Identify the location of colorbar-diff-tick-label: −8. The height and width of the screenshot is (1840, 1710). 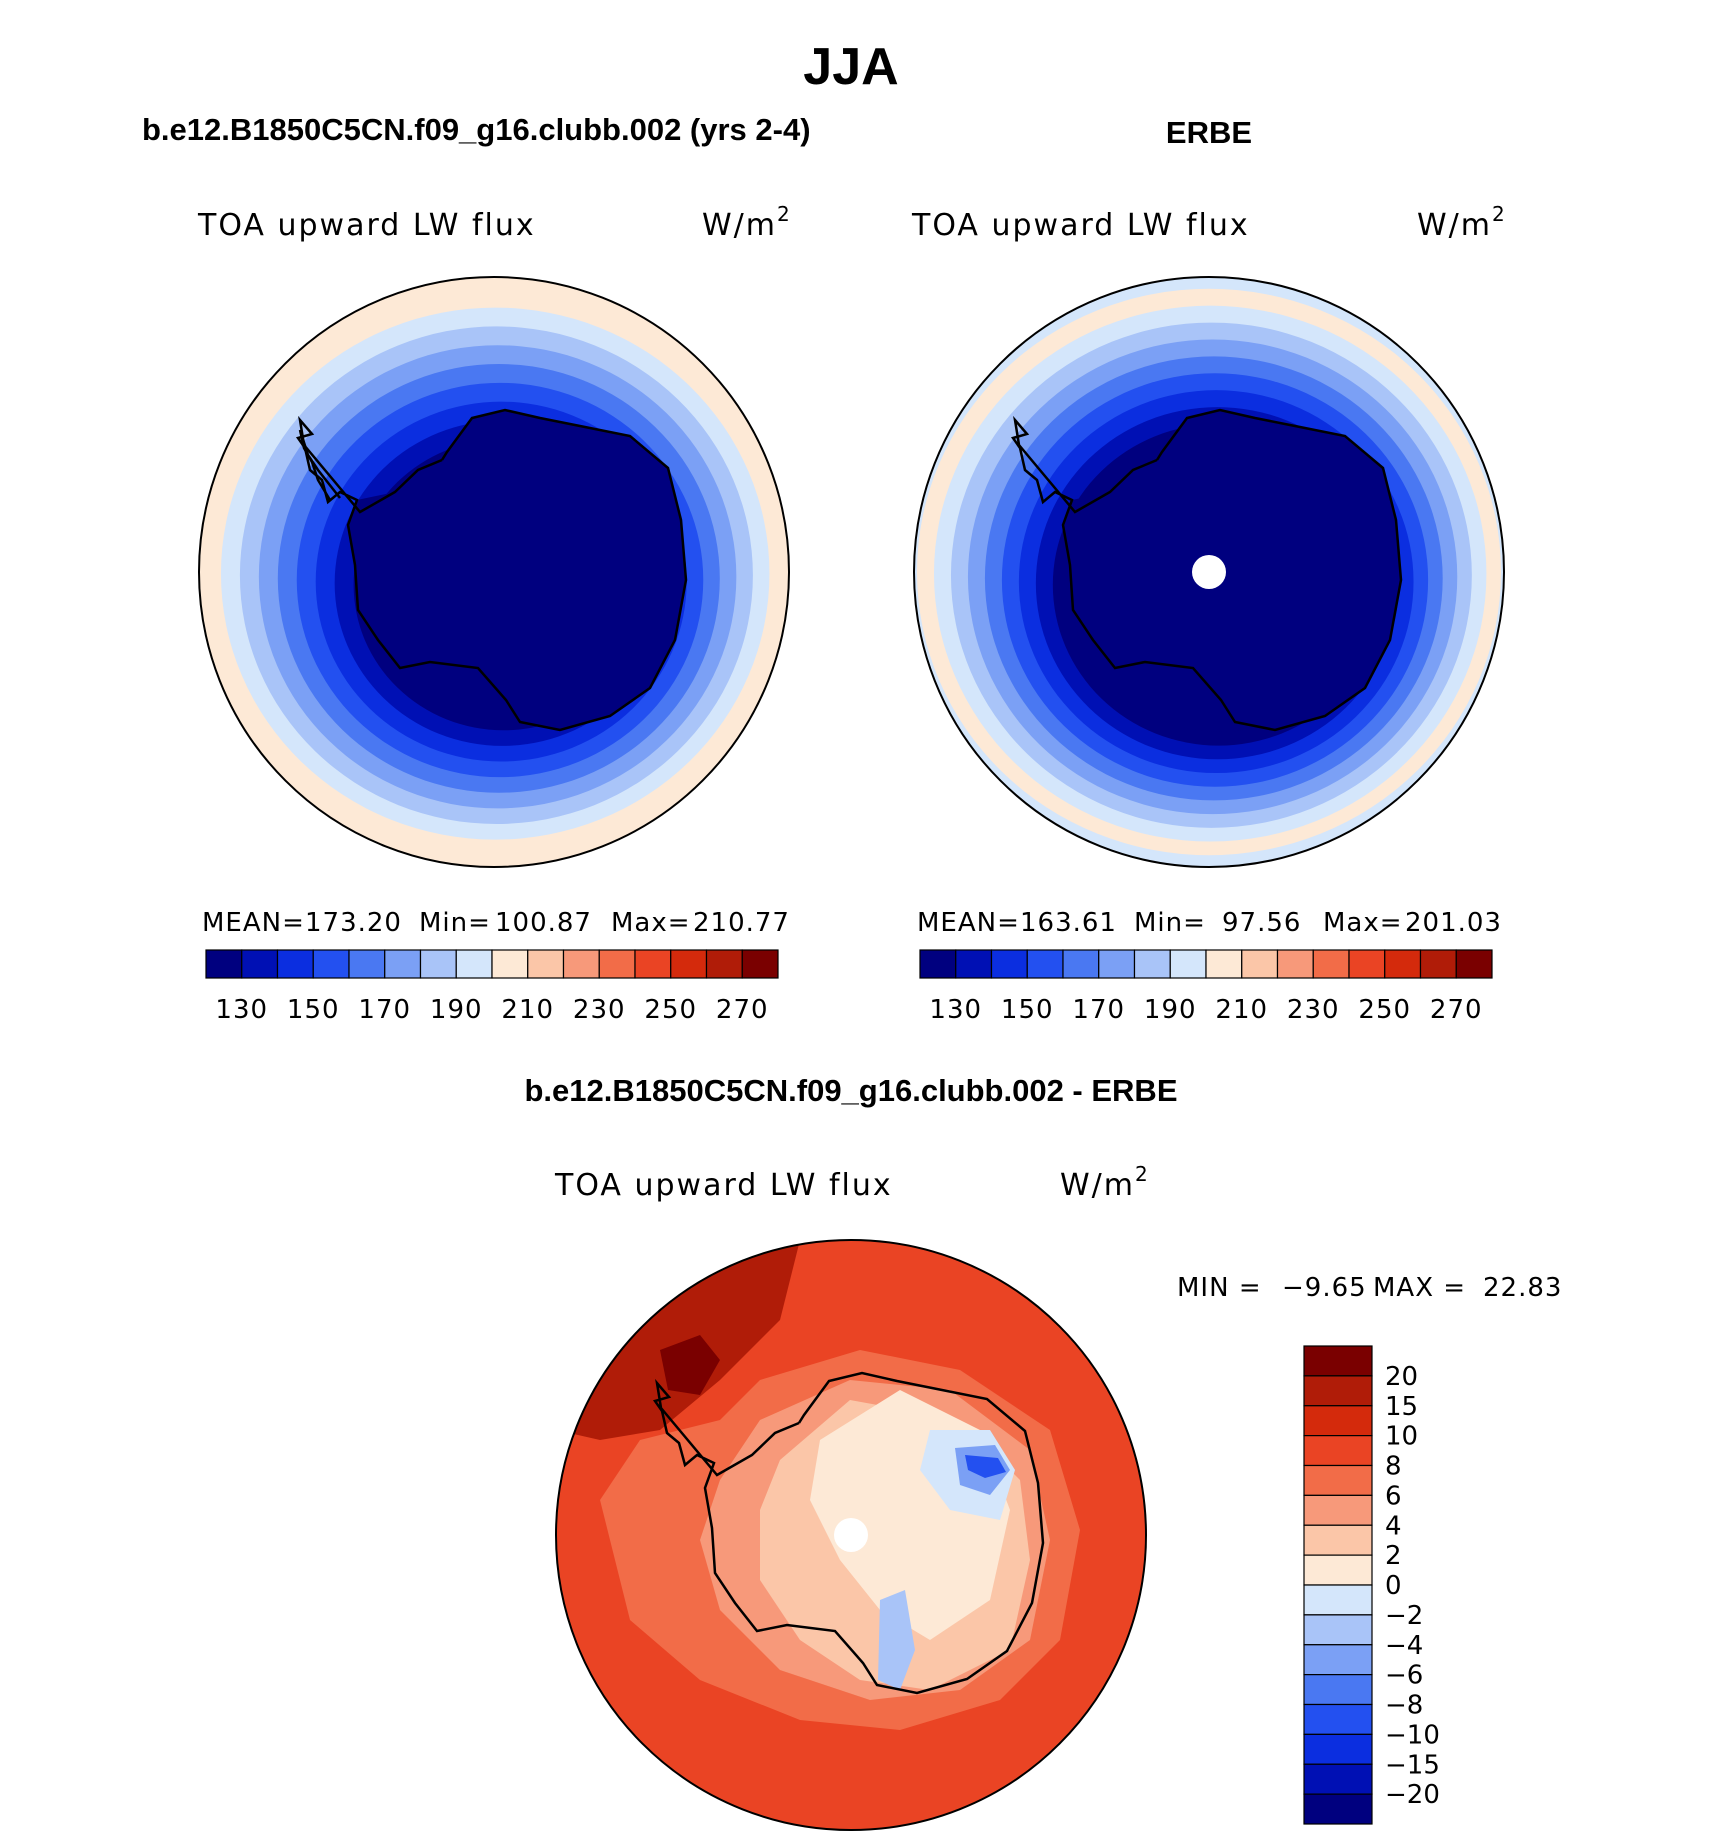
(1404, 1706).